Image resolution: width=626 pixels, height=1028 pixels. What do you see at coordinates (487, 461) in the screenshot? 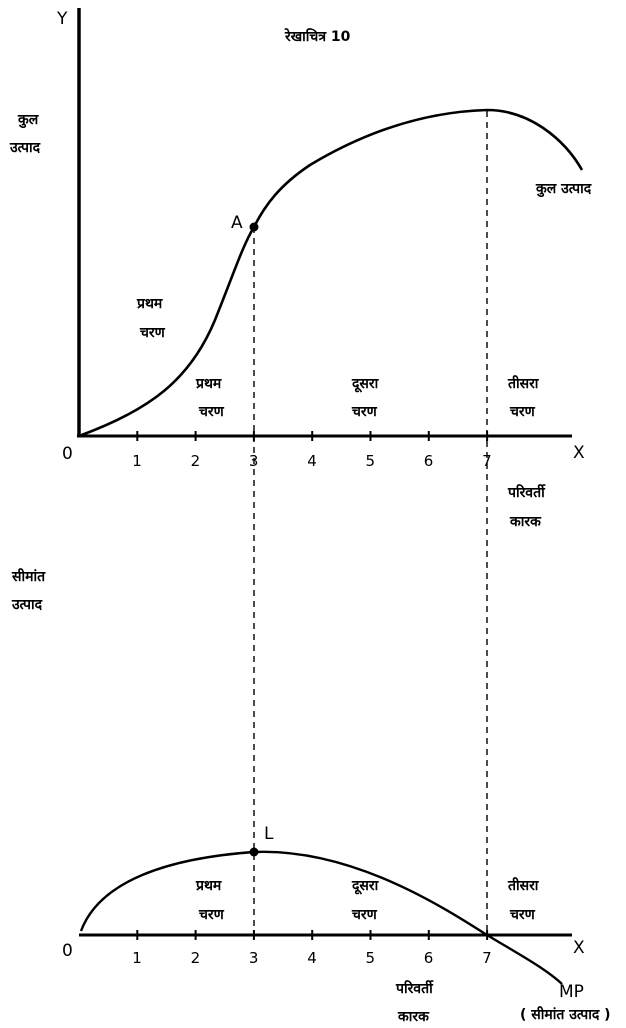
I see `top-tick-label: 7` at bounding box center [487, 461].